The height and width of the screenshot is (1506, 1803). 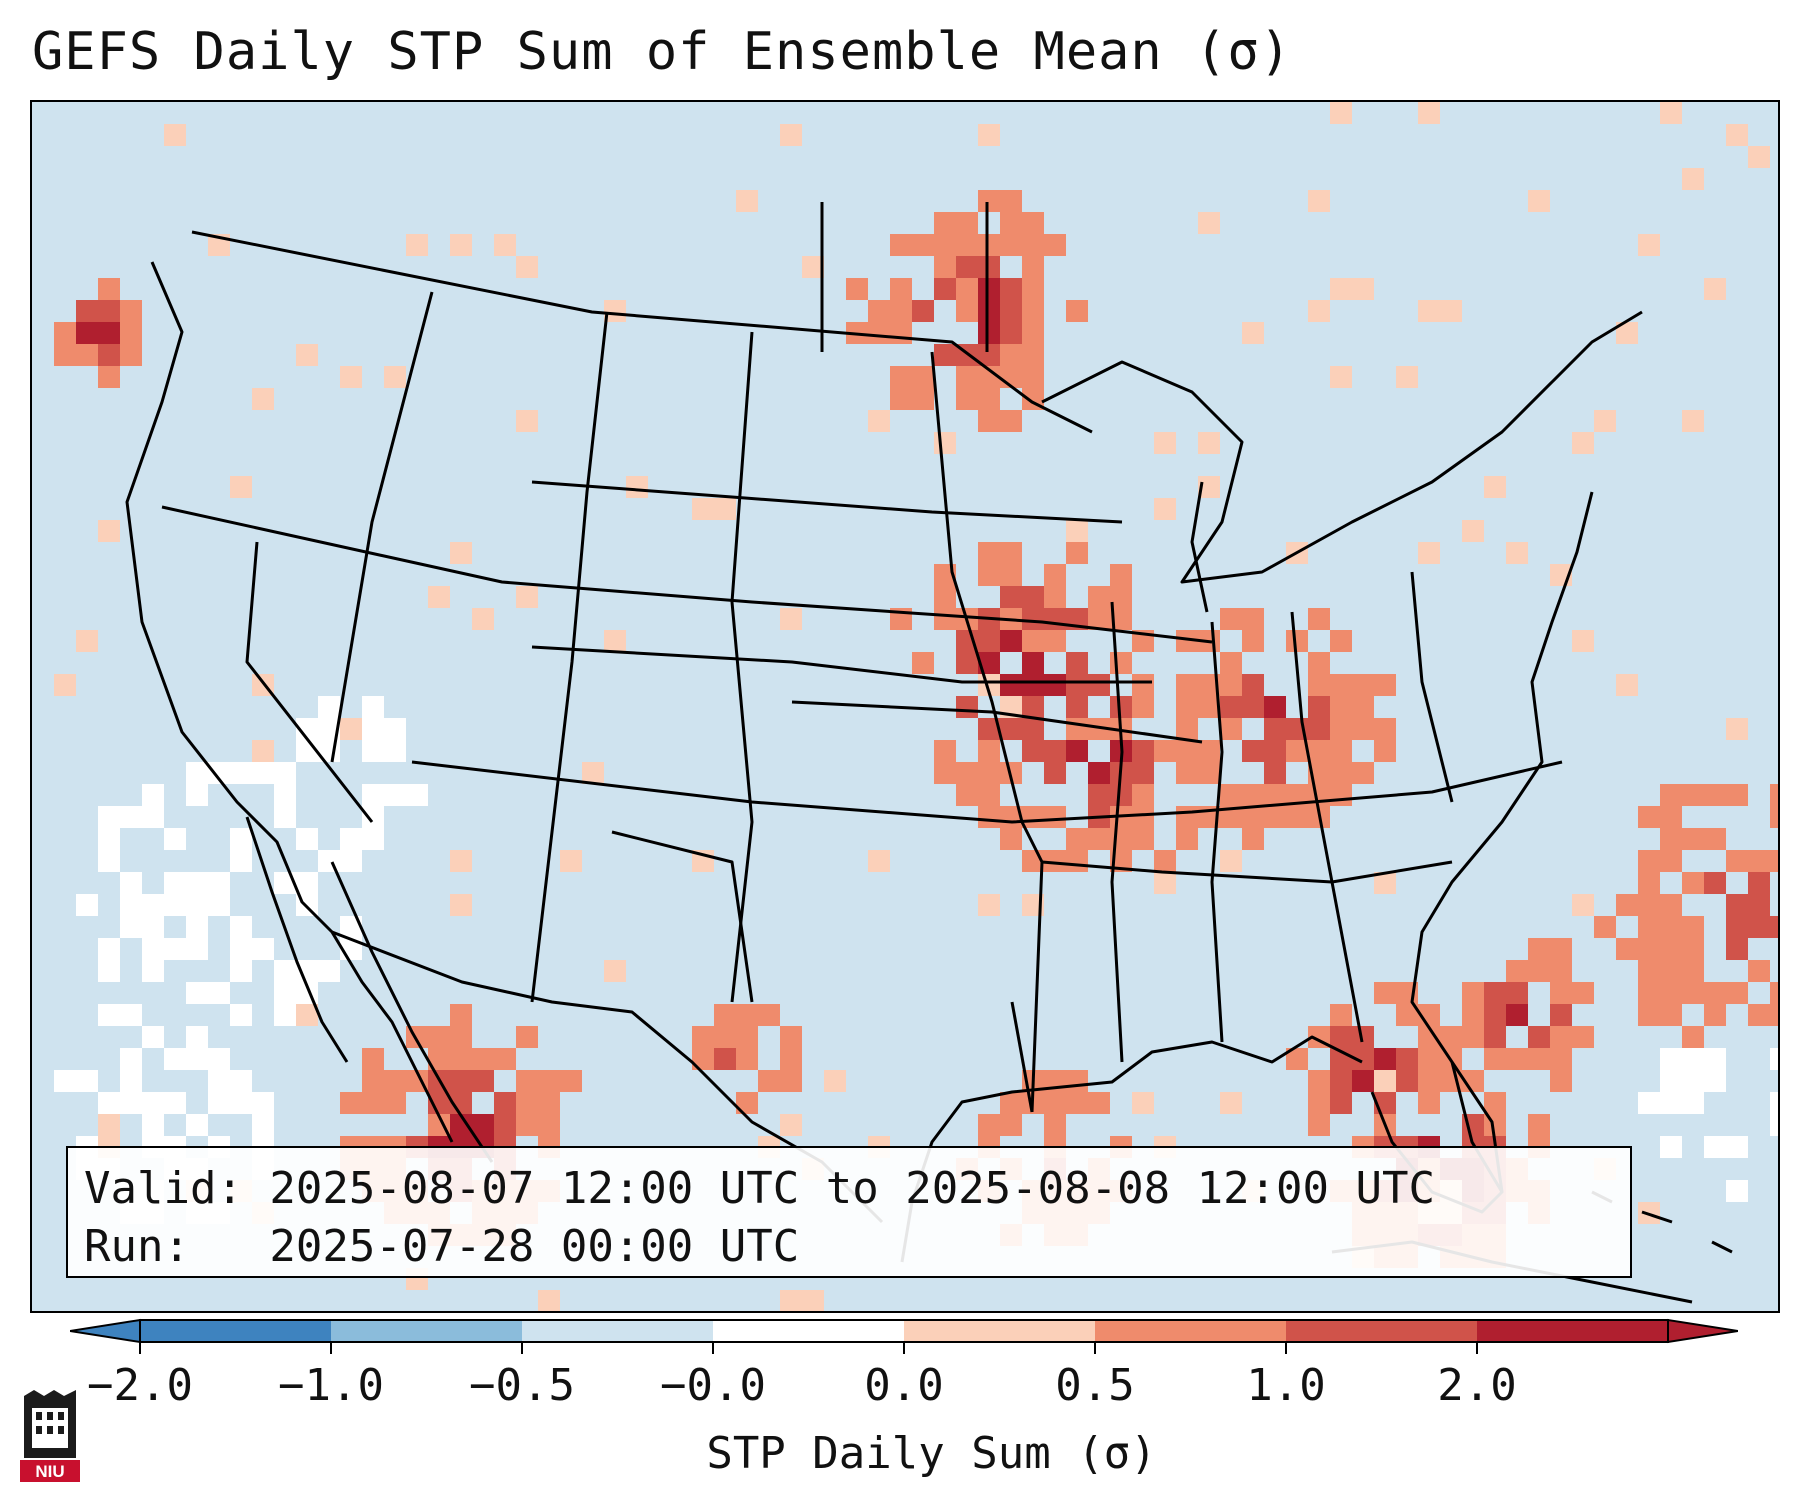 What do you see at coordinates (236, 1331) in the screenshot?
I see `colorbar-segment` at bounding box center [236, 1331].